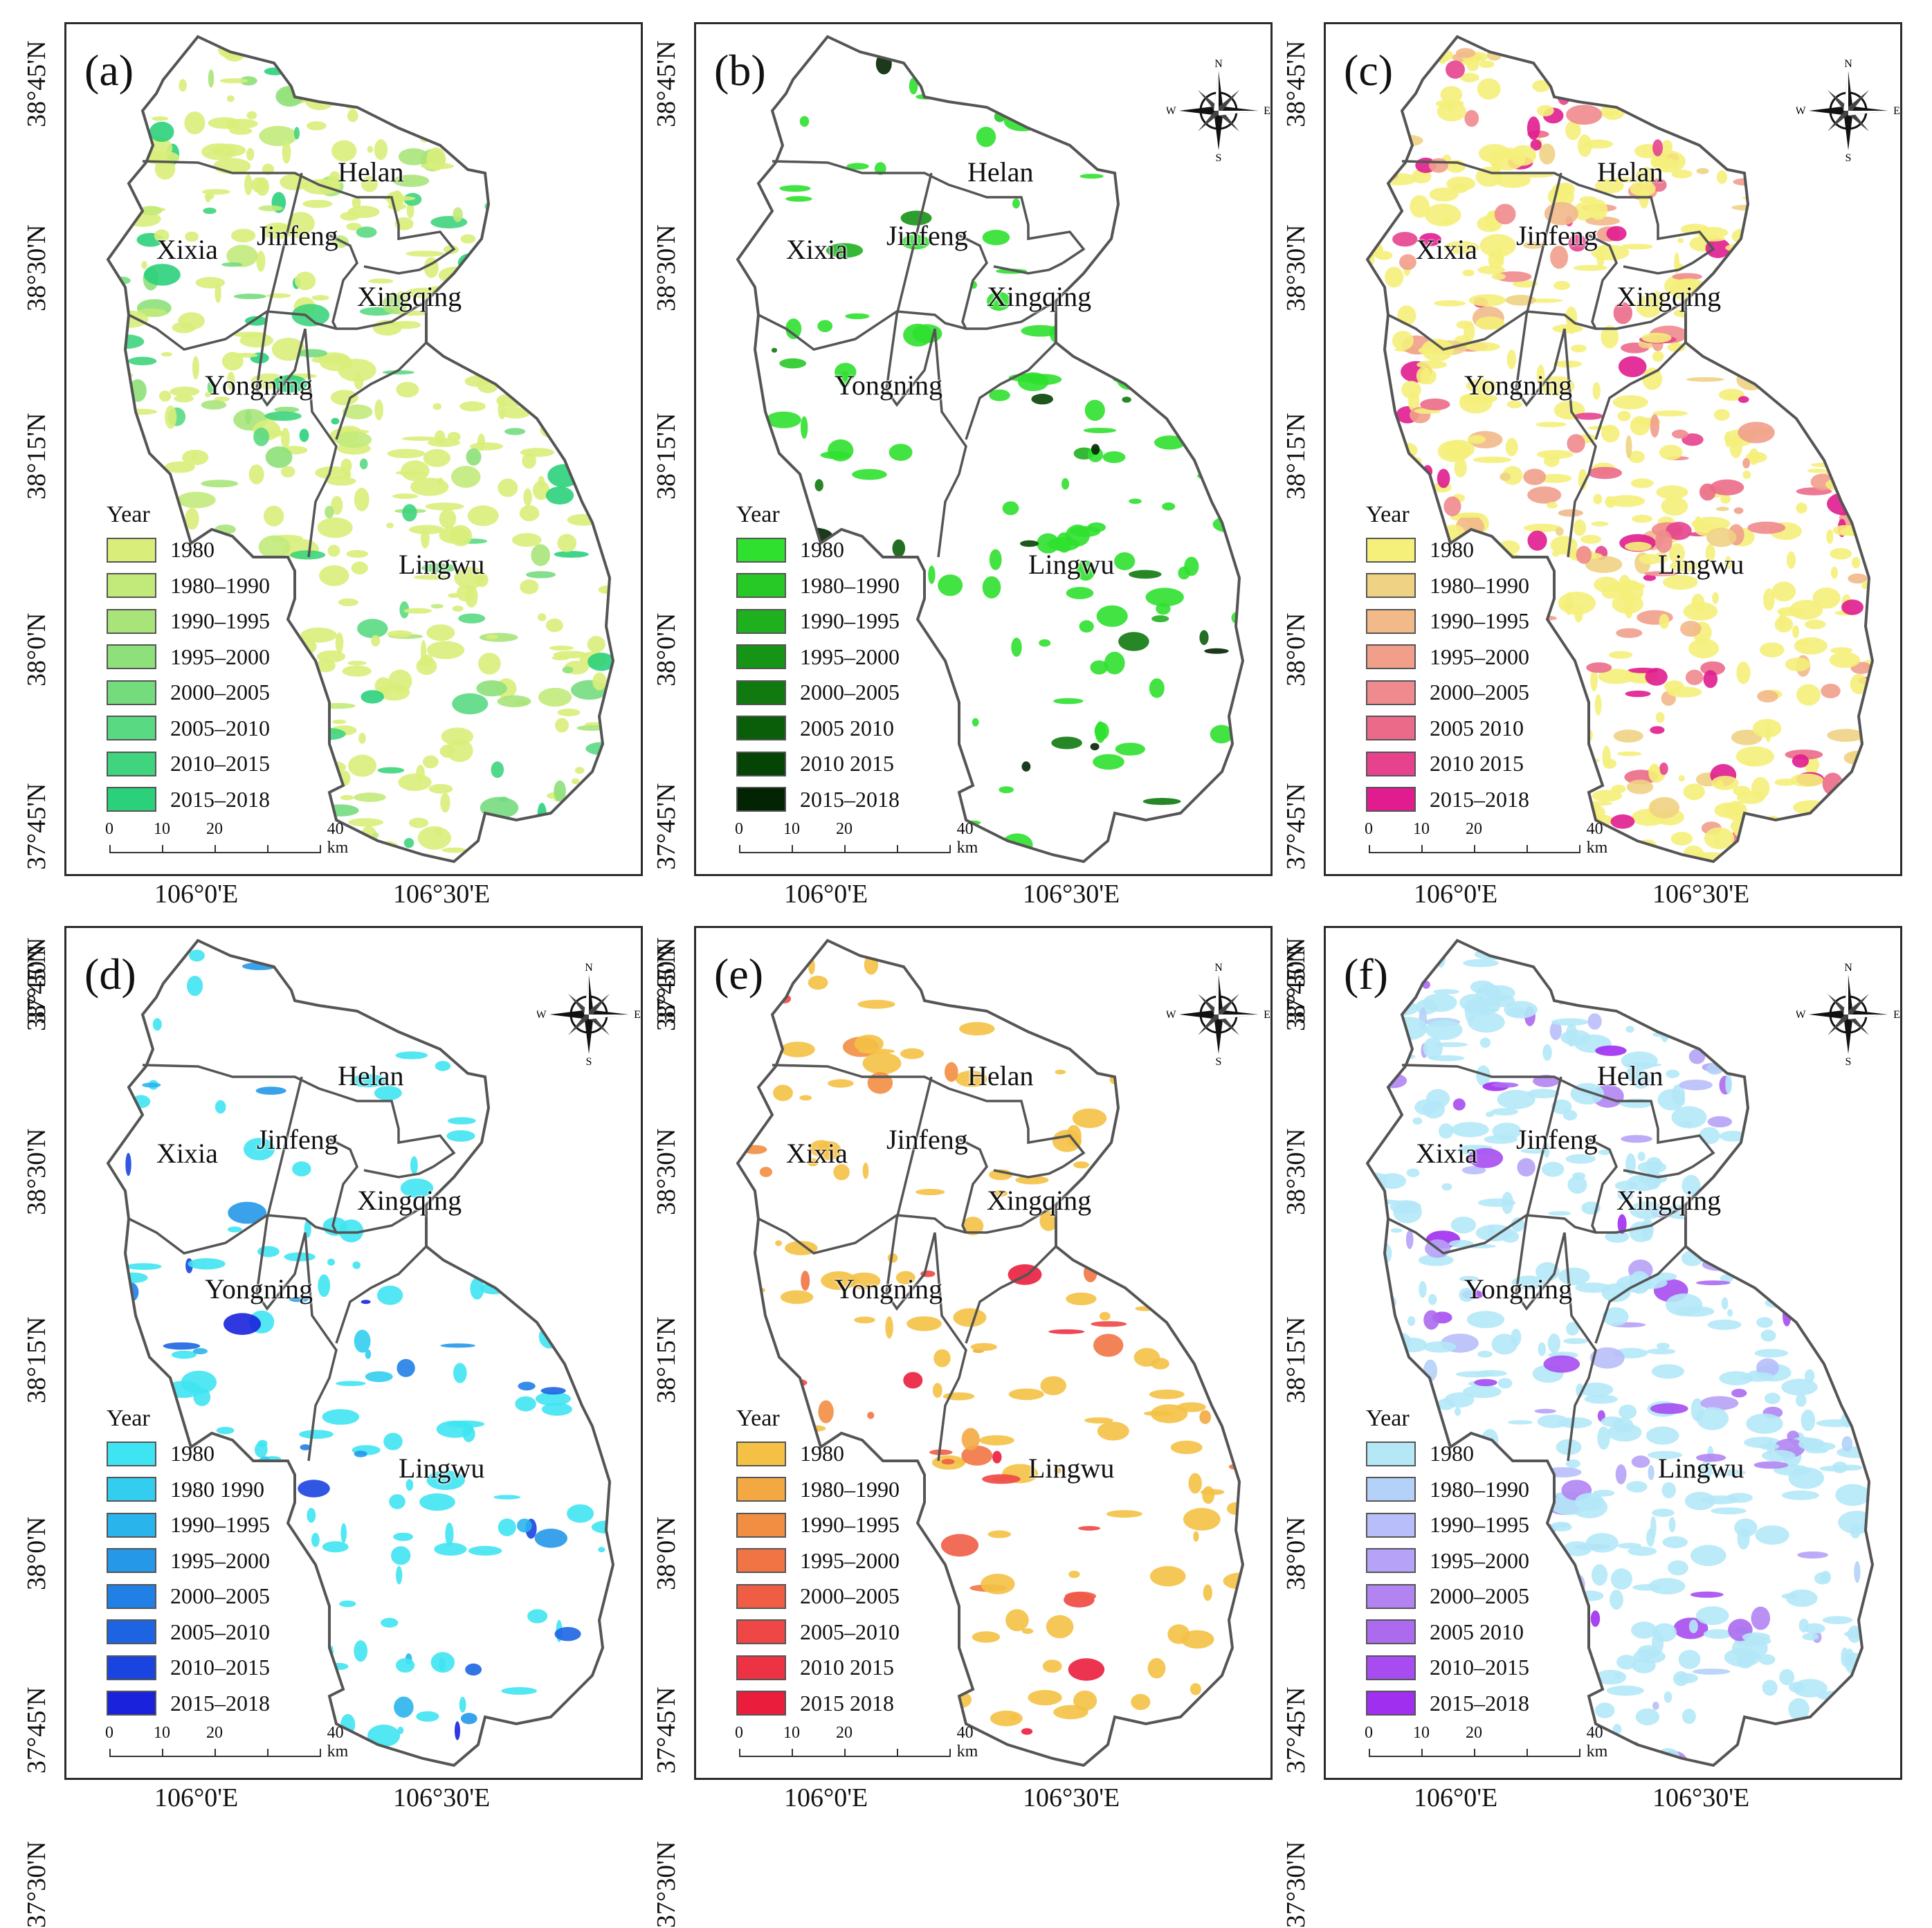 The width and height of the screenshot is (1932, 1928). What do you see at coordinates (441, 1798) in the screenshot?
I see `longitude-label: 106°30'E` at bounding box center [441, 1798].